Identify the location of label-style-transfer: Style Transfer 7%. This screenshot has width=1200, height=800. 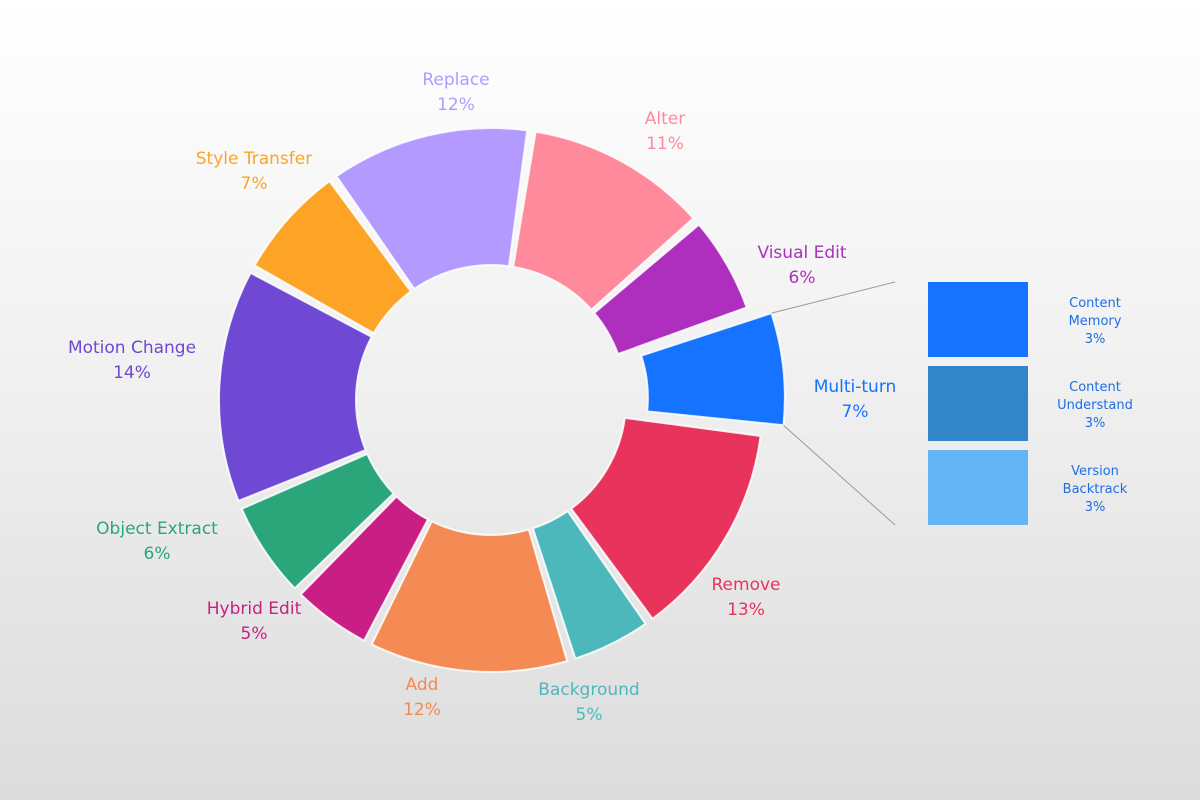
(254, 171).